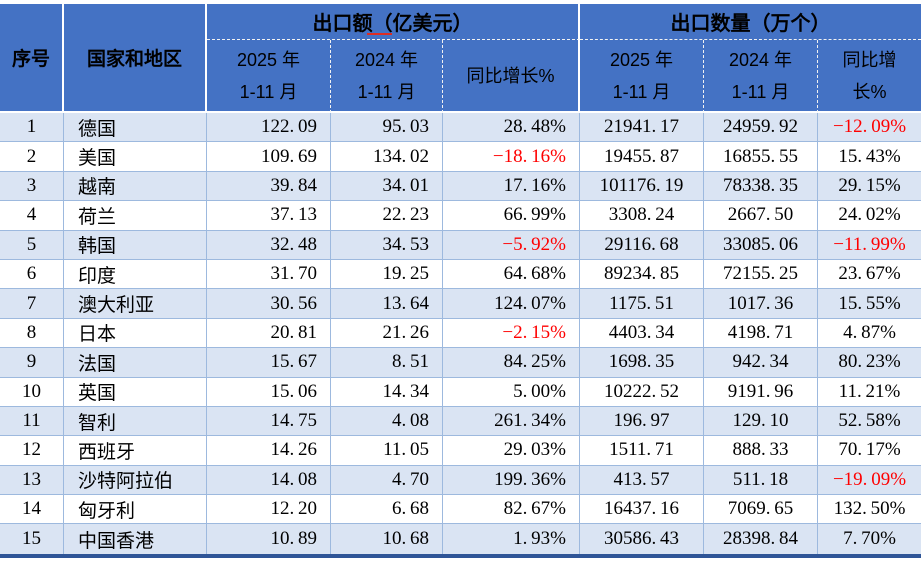 The image size is (921, 565). Describe the element at coordinates (511, 274) in the screenshot. I see `cell-export-value-growth: 64. 68%` at that location.